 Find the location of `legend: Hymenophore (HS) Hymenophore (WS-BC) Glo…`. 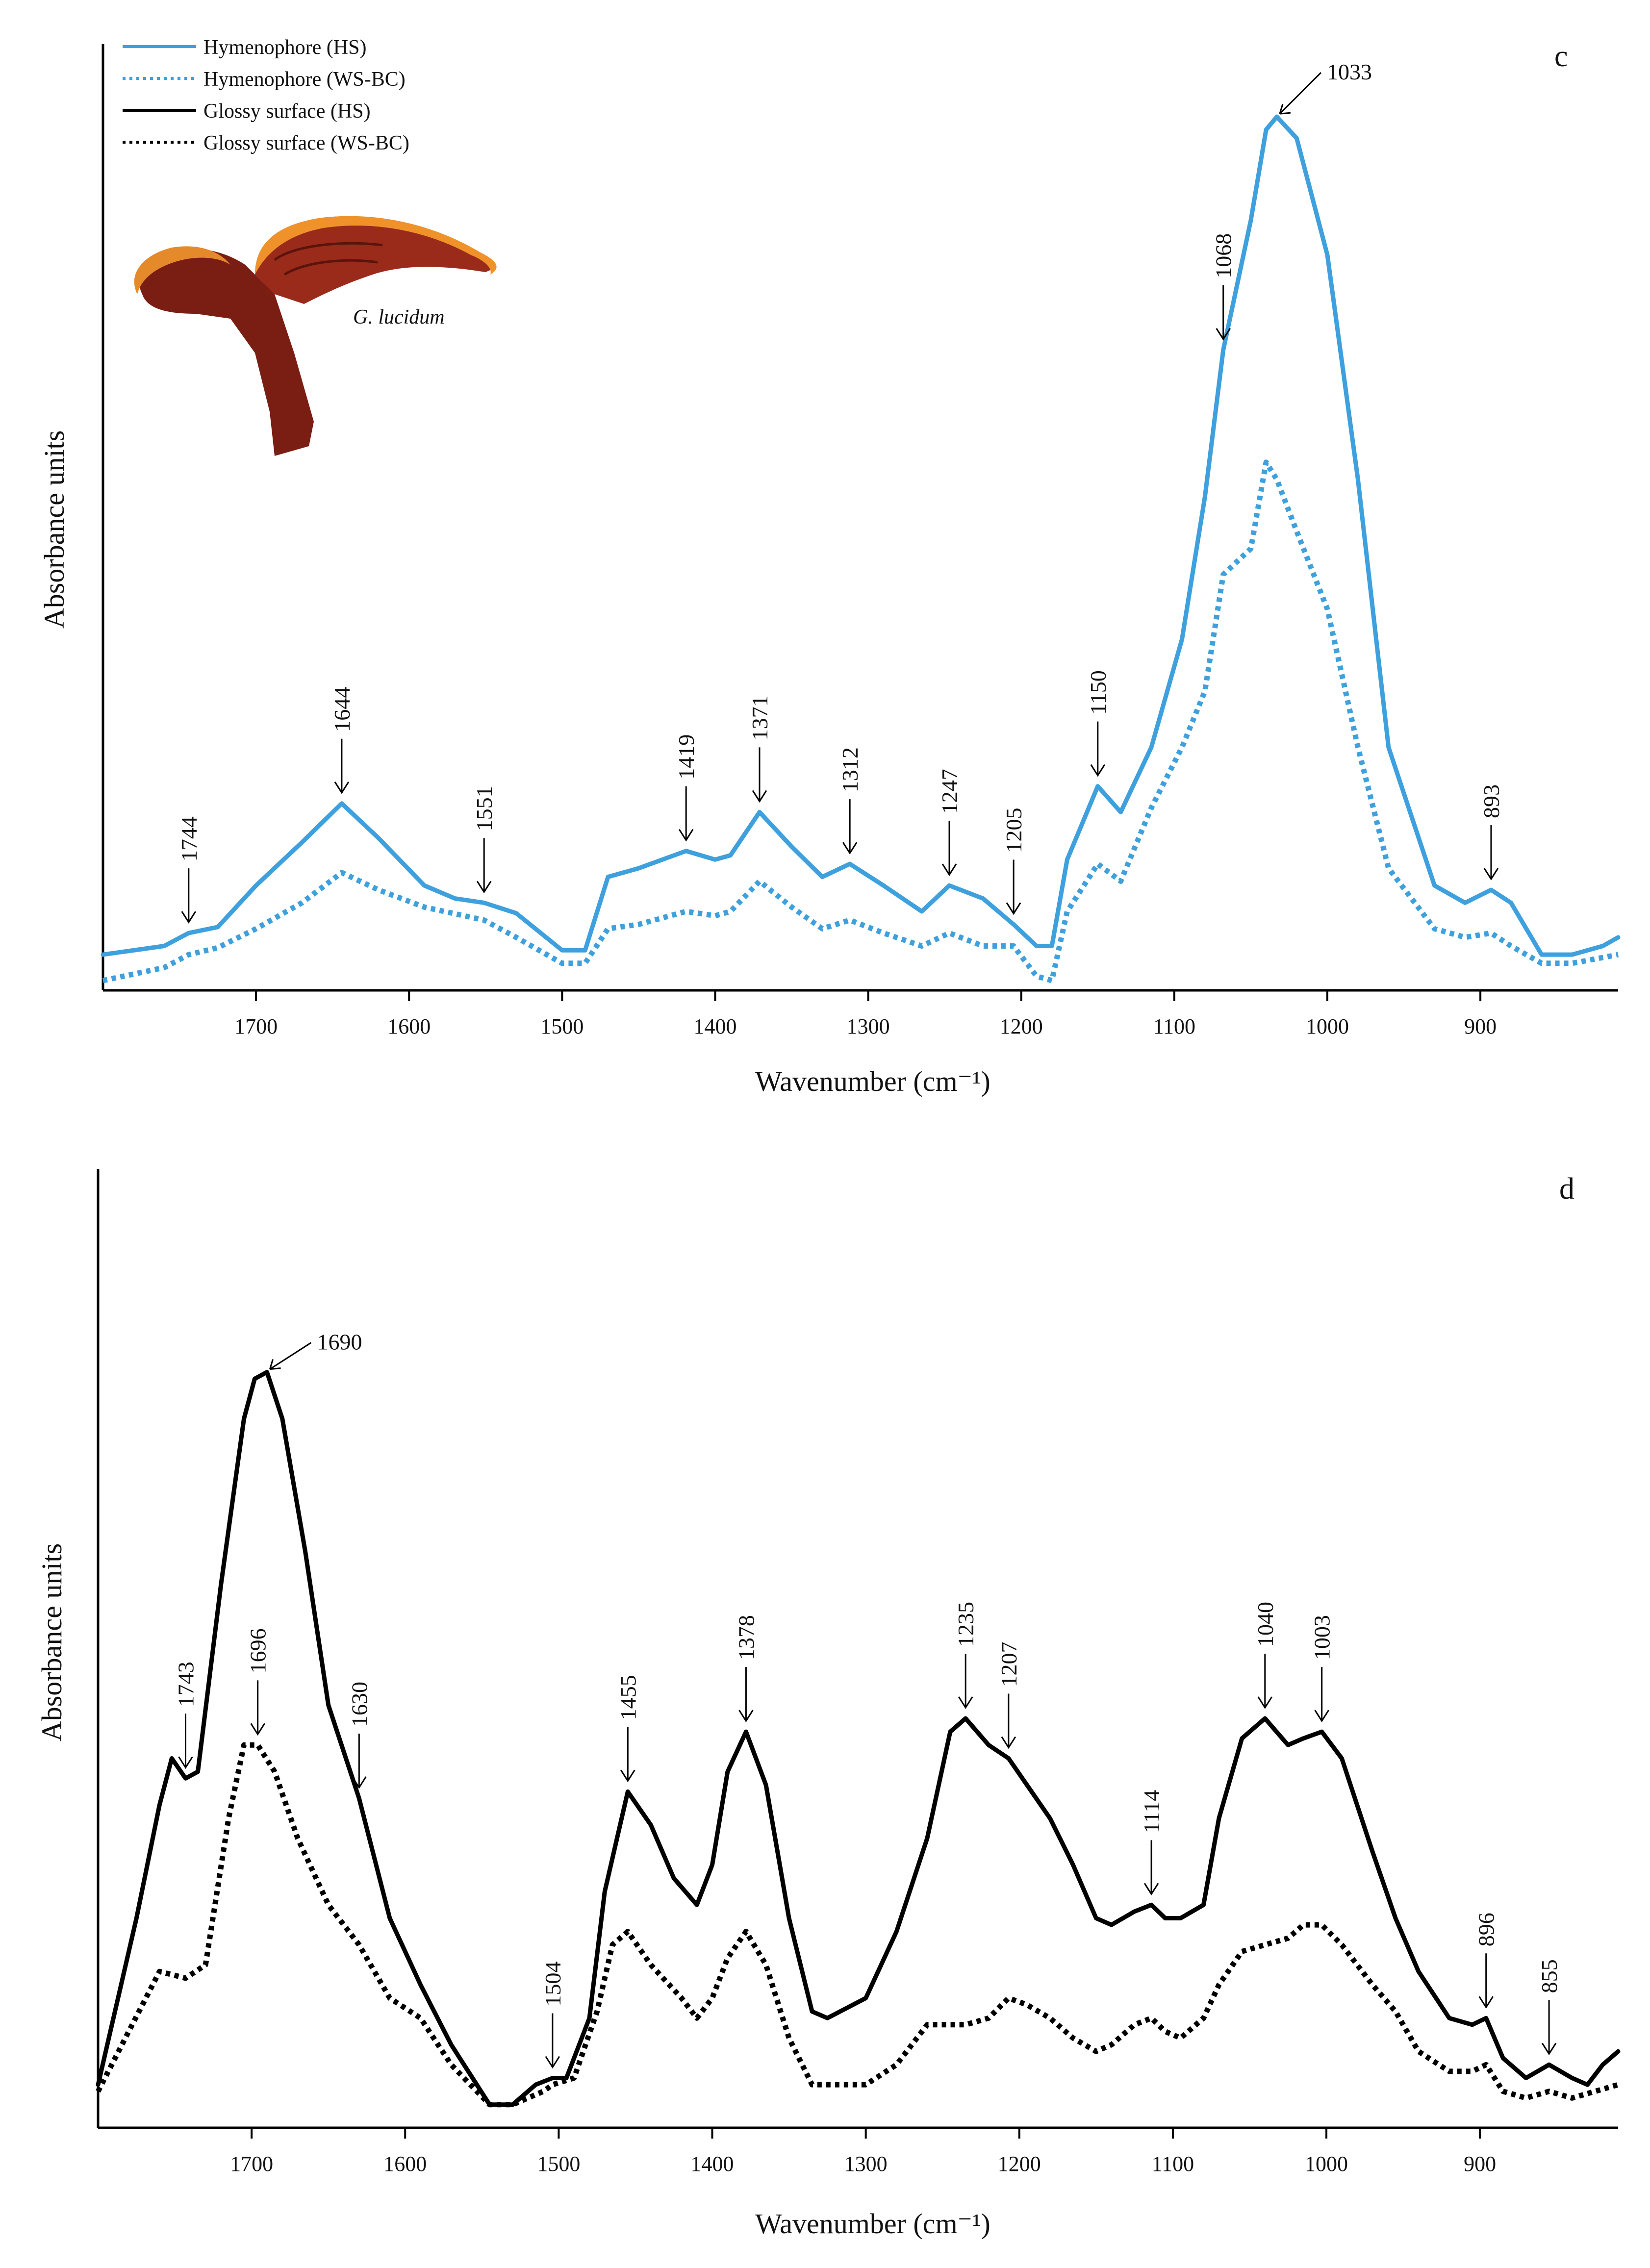

legend: Hymenophore (HS) Hymenophore (WS-BC) Glo… is located at coordinates (266, 95).